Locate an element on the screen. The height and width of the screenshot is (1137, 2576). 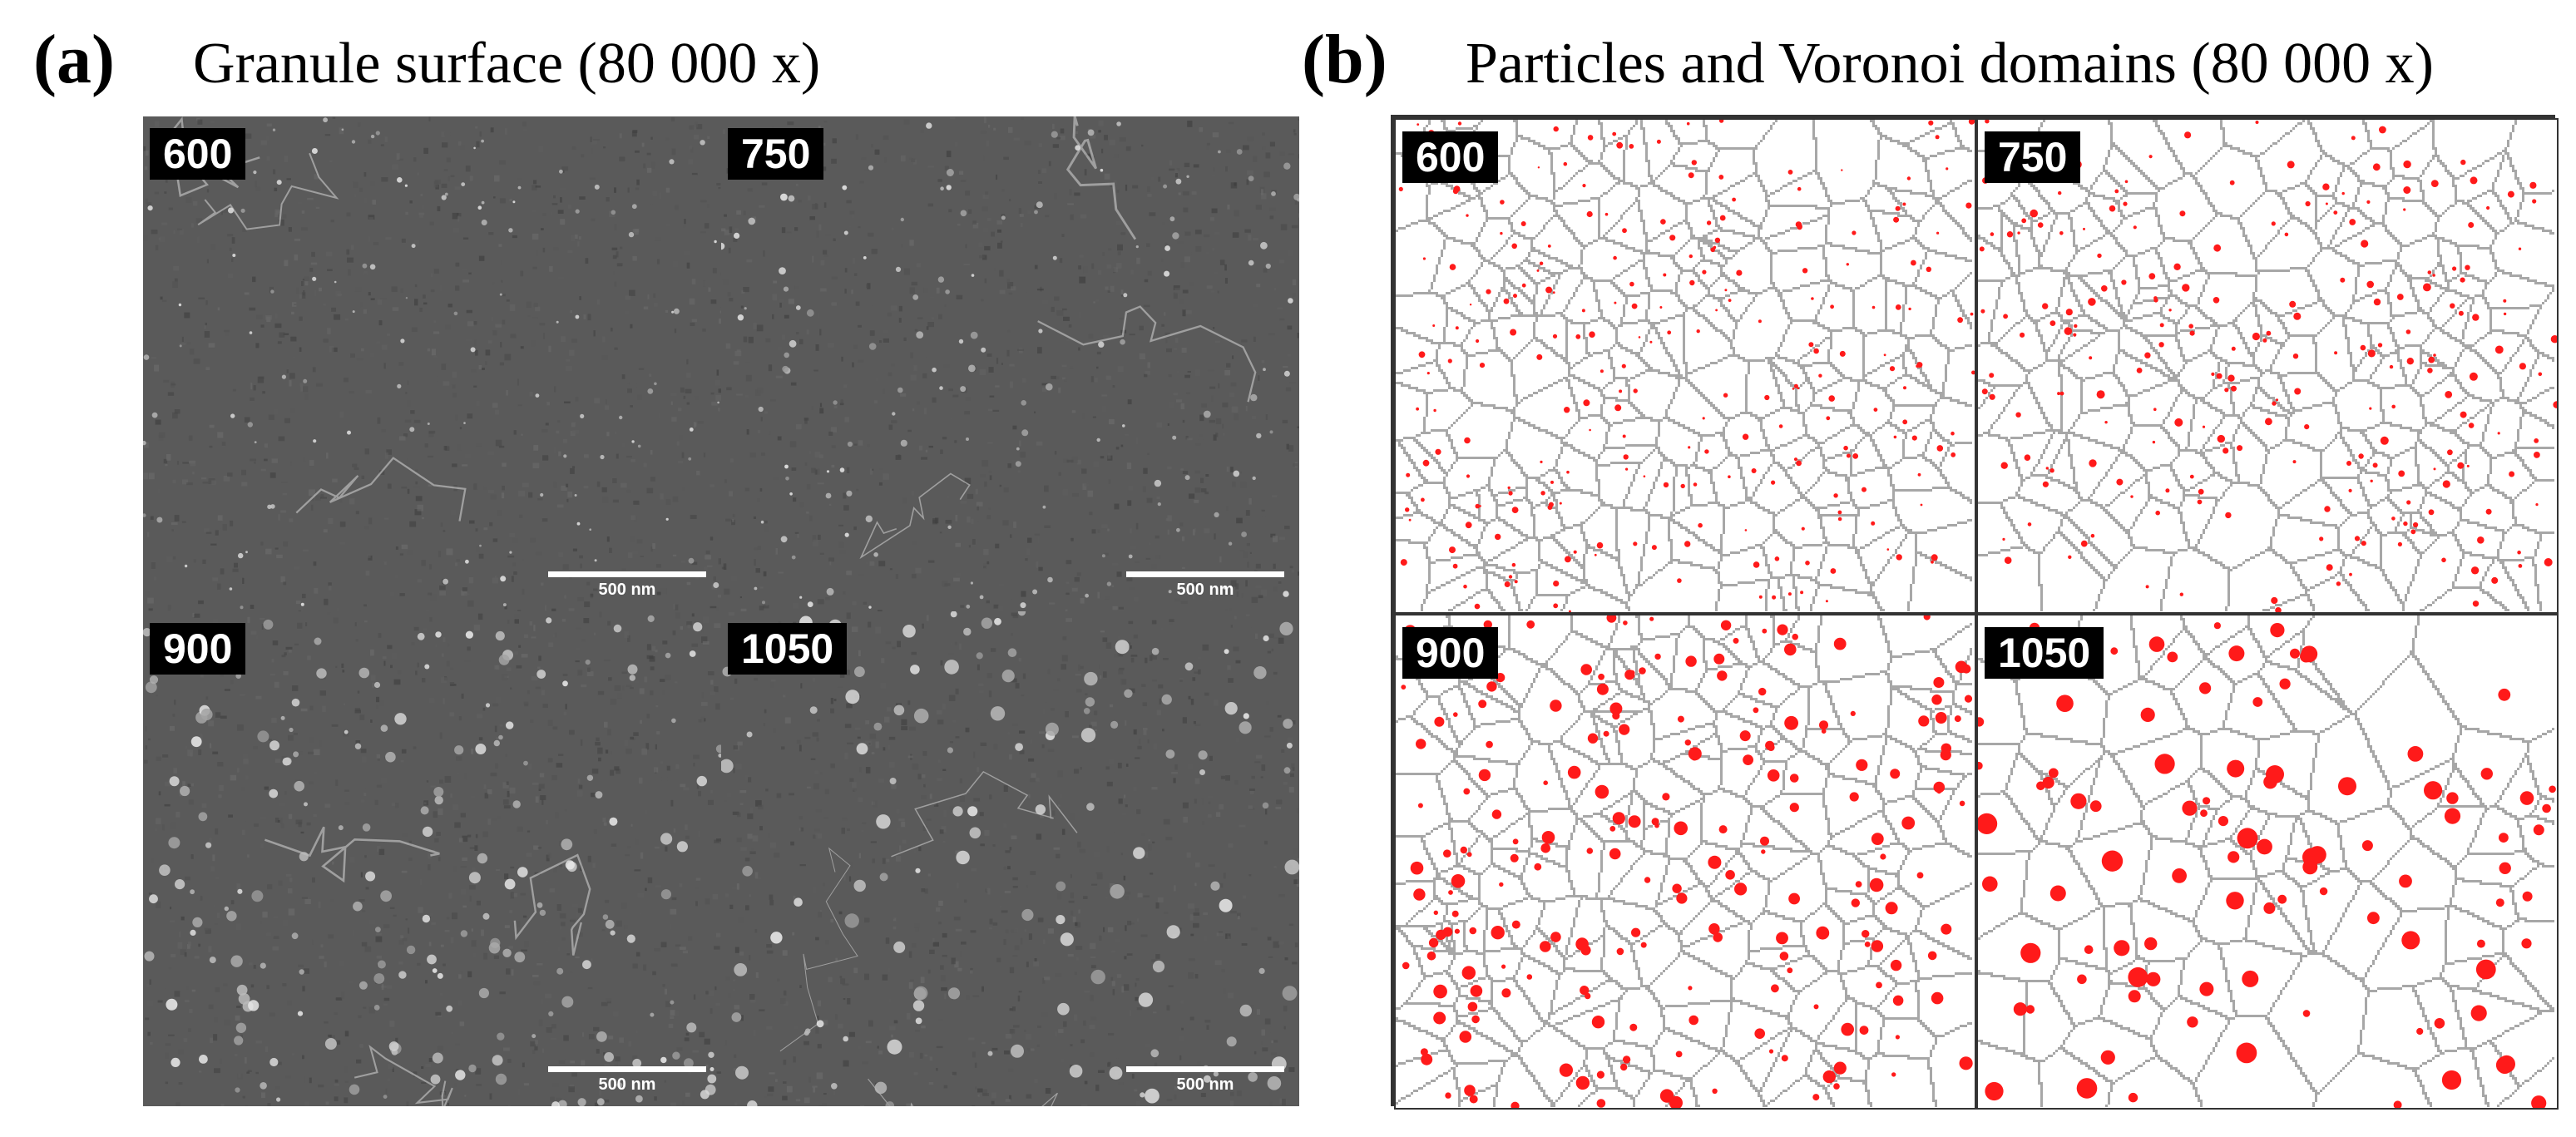
sem-image-900: 900 500 nm is located at coordinates (432, 859).